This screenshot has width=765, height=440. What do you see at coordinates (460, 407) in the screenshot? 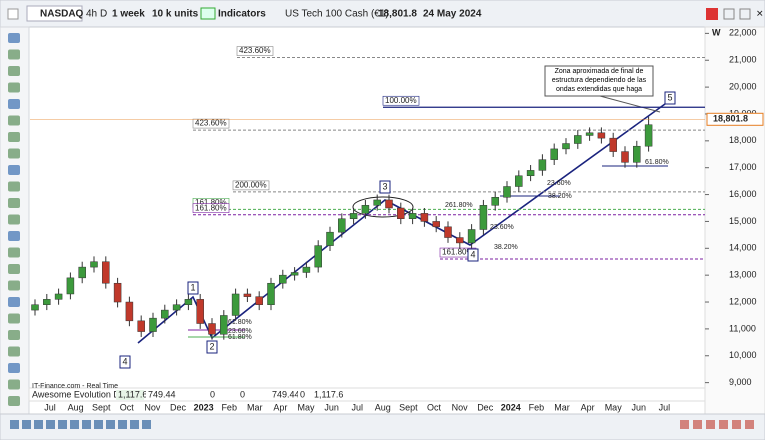
I see `x-tick-label: Nov` at bounding box center [460, 407].